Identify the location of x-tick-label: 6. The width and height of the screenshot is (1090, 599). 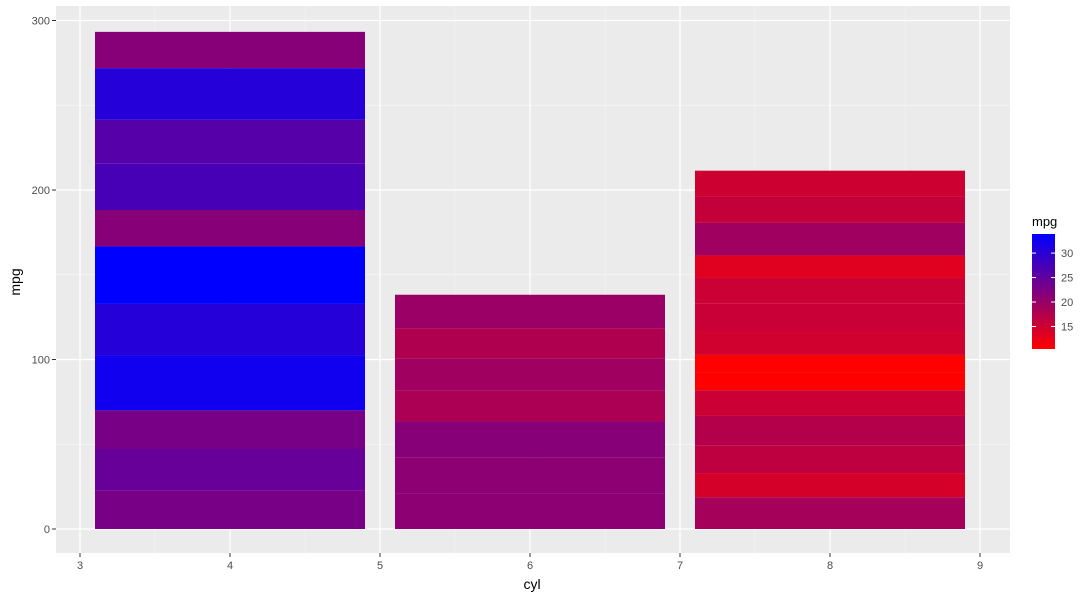
(530, 566).